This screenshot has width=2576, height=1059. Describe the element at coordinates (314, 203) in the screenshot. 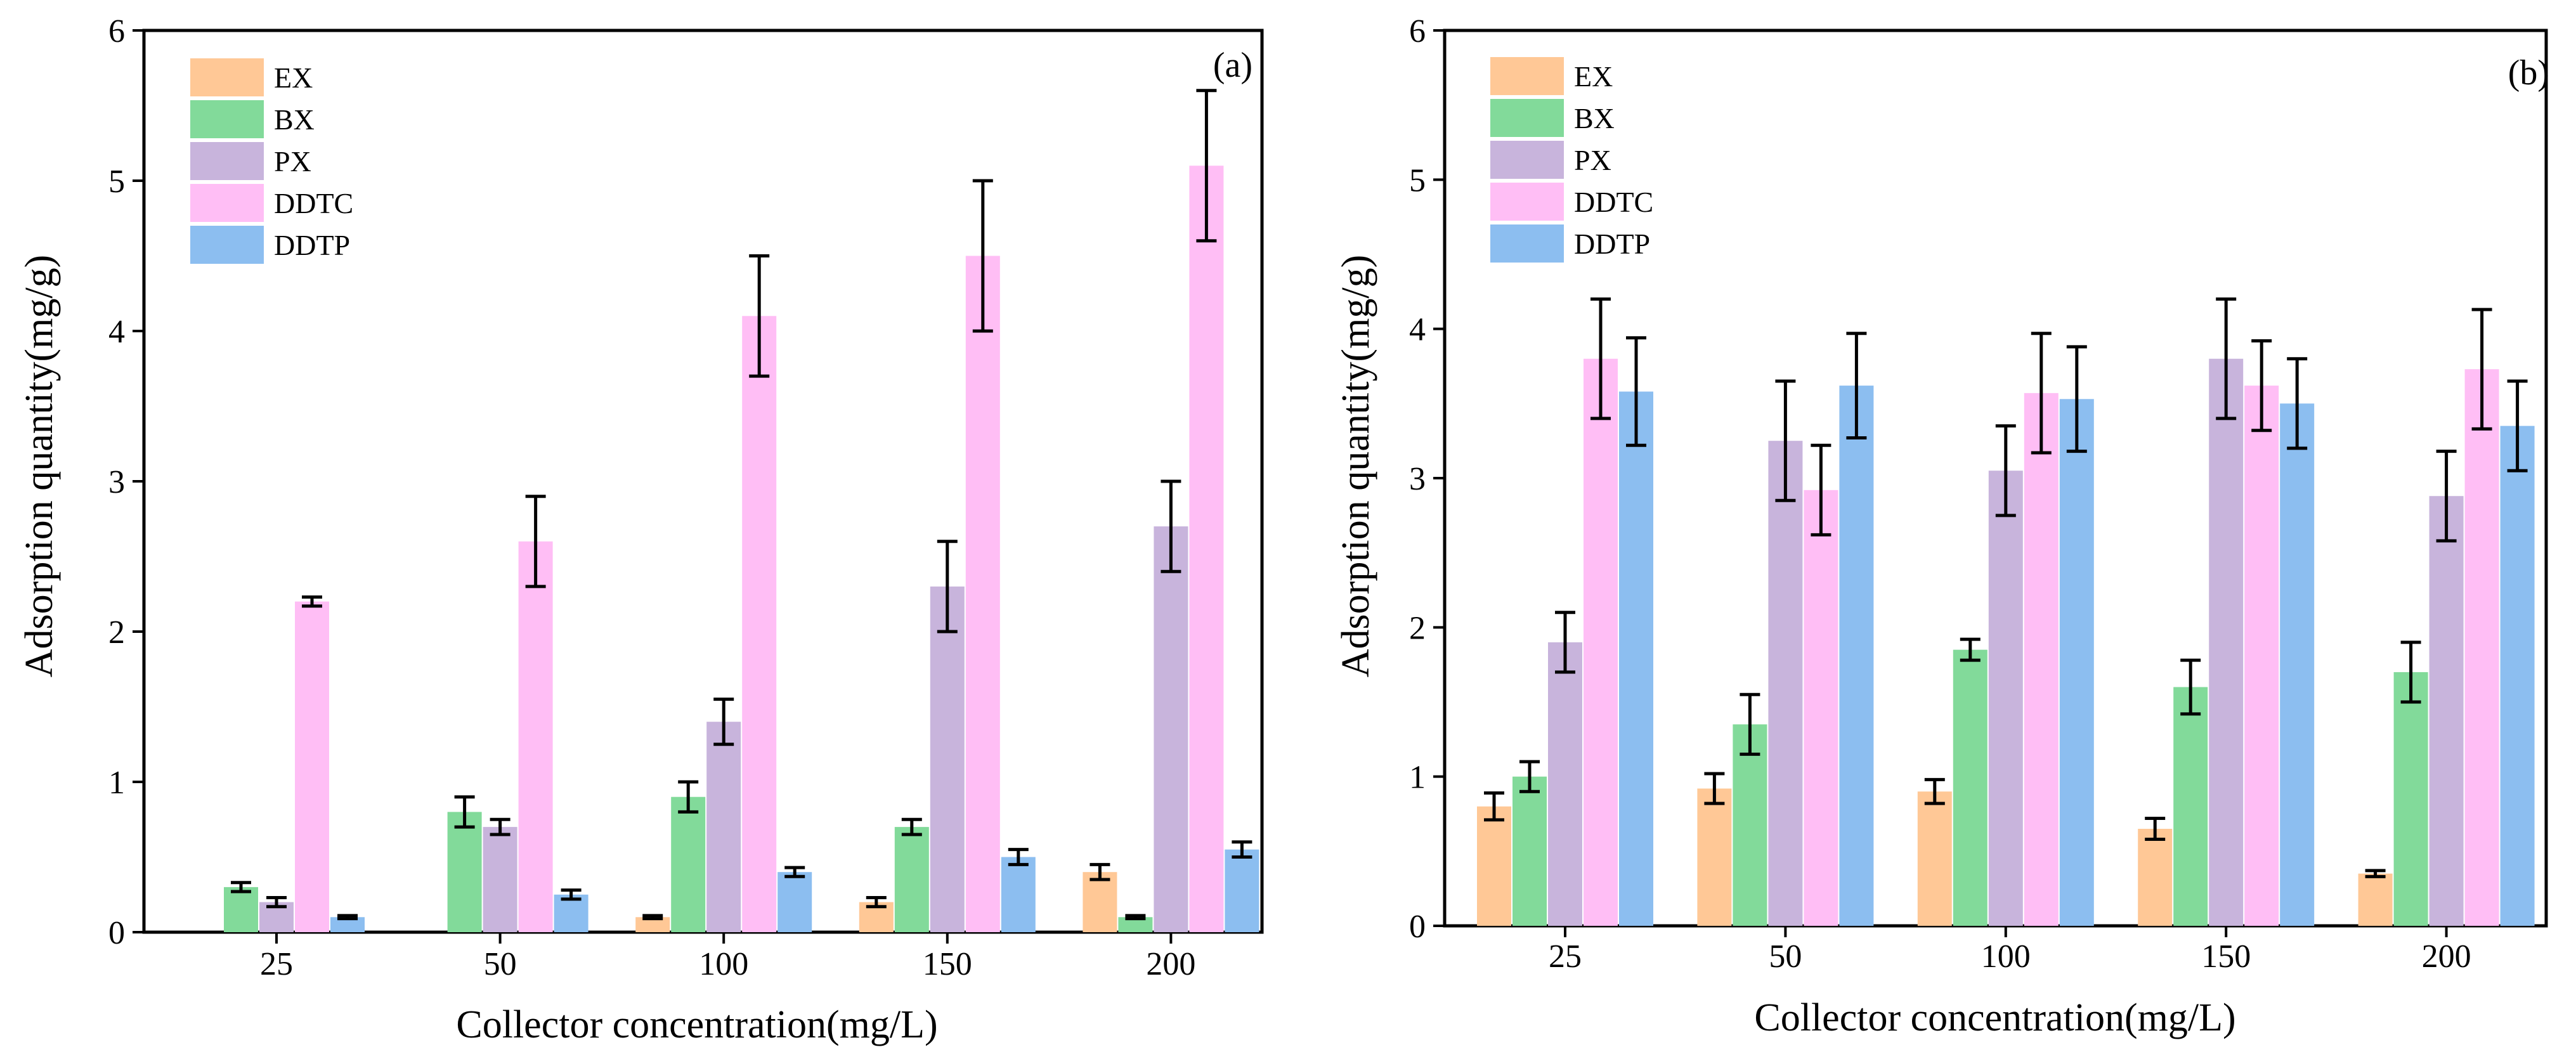

I see `panel-a-legend-label-ddtc: DDTC` at that location.